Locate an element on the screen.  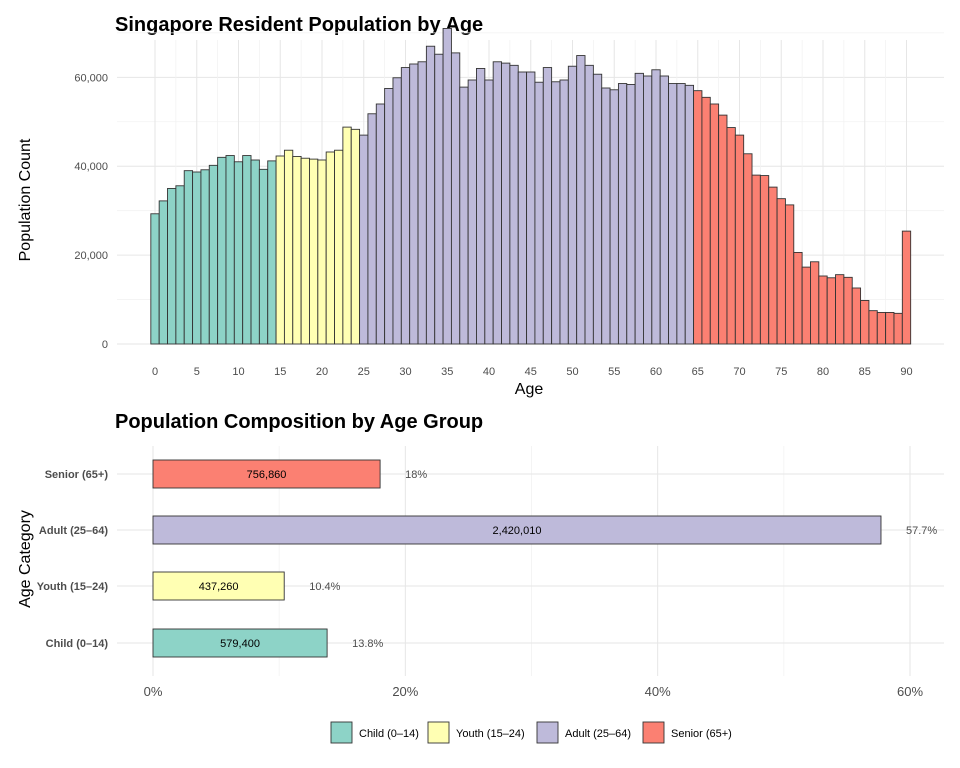
top-x-tick: 0 is located at coordinates (155, 372).